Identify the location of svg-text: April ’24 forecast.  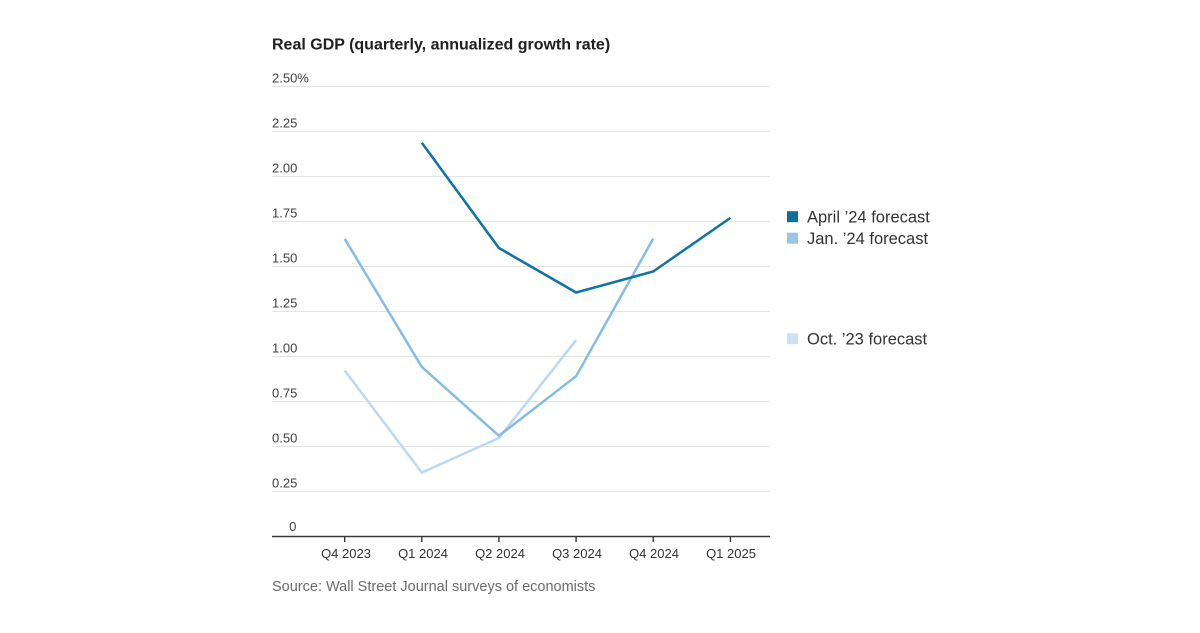
(868, 218).